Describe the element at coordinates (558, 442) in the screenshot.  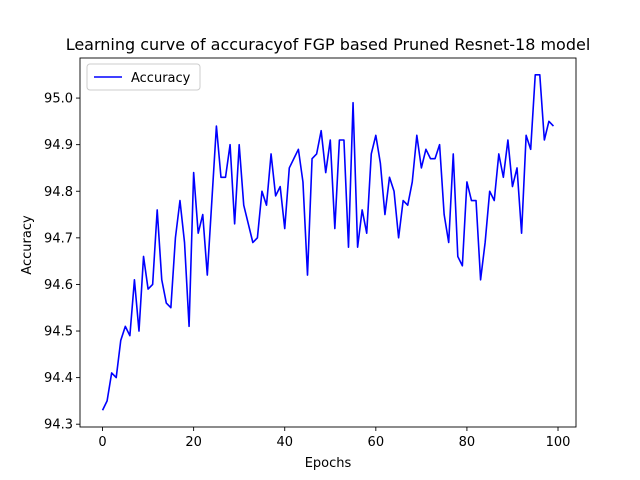
I see `x-tick-label-100: 100` at that location.